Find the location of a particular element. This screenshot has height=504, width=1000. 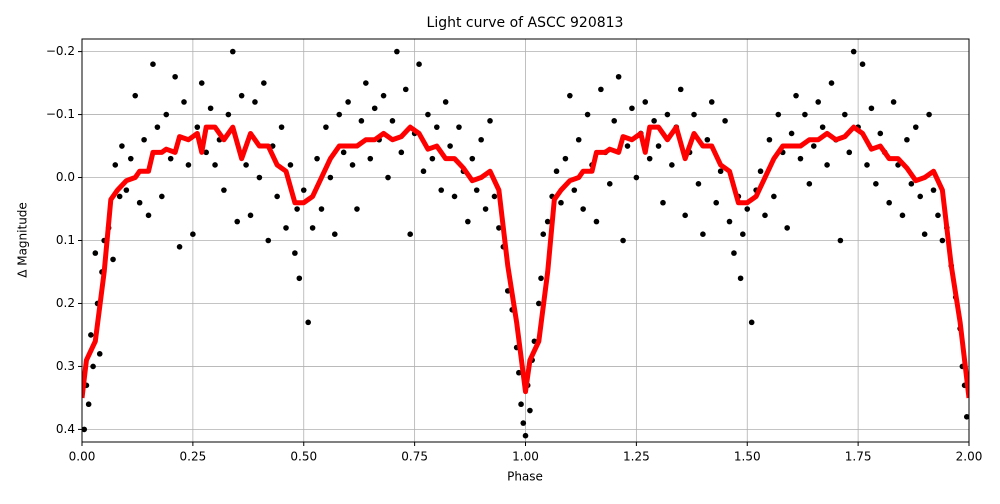

y-tick-label: 0.4 is located at coordinates (65, 429).